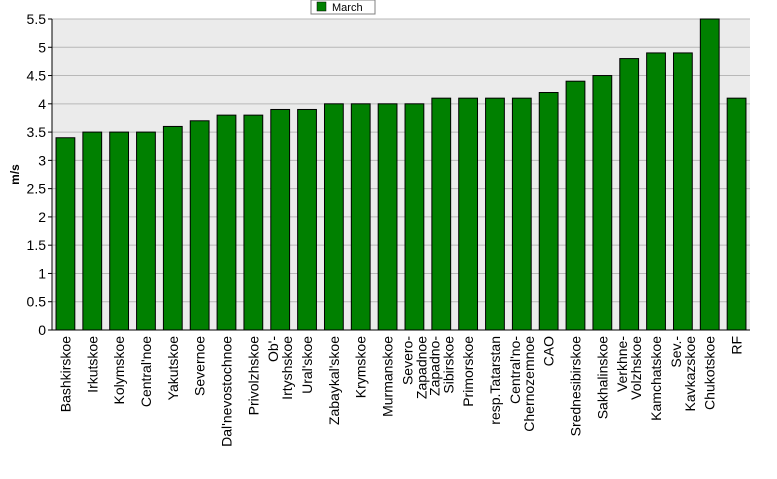 The image size is (777, 479). Describe the element at coordinates (441, 366) in the screenshot. I see `x-category-label: Zapadno-Sibirskoe` at that location.